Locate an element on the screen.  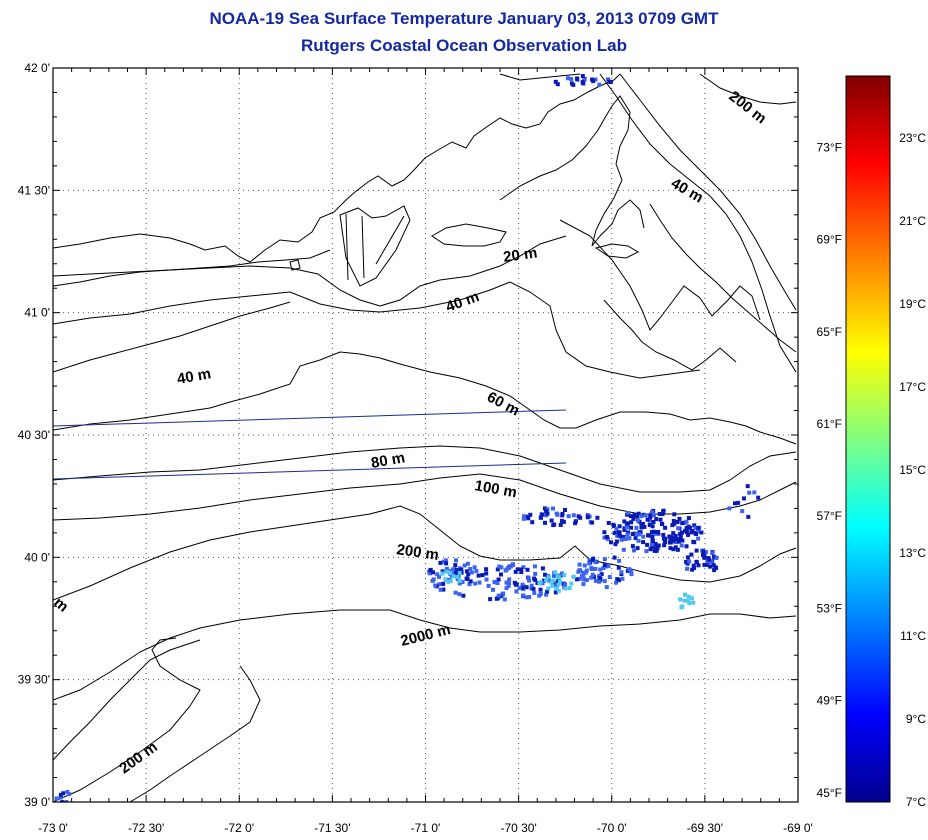
island-nantucket is located at coordinates (617, 251).